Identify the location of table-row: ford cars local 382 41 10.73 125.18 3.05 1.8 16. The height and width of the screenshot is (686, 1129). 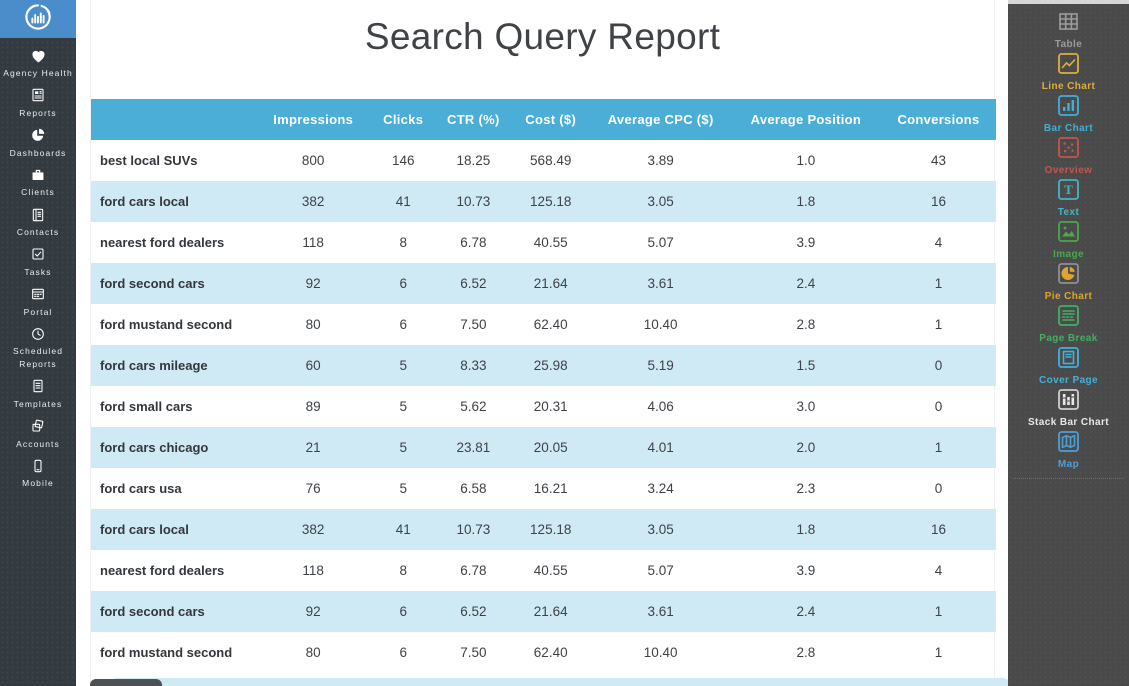
(543, 201).